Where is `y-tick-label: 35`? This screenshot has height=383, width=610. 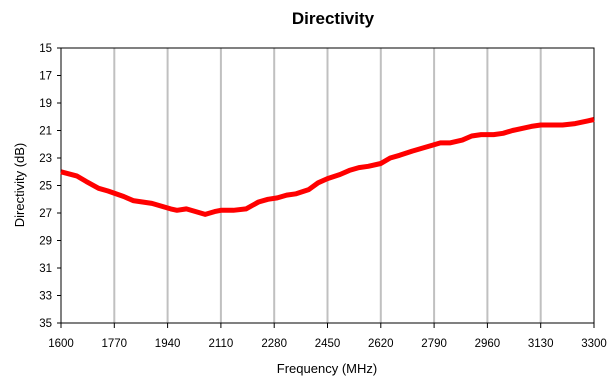 y-tick-label: 35 is located at coordinates (45, 324).